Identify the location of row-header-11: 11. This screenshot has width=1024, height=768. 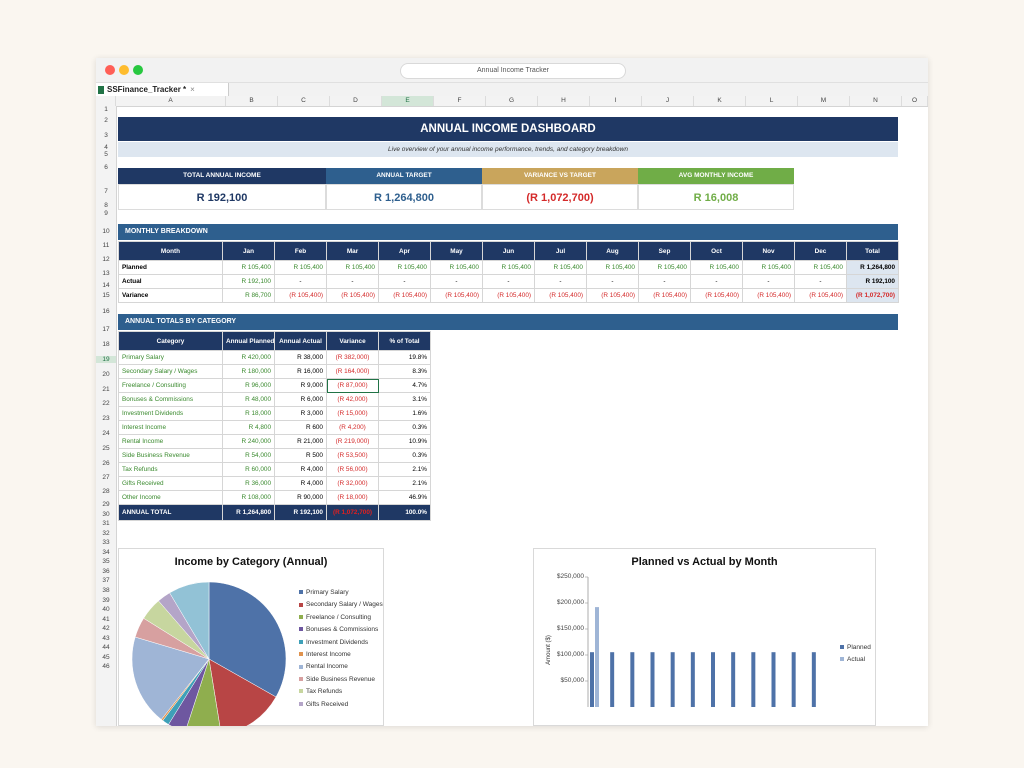
(106, 245).